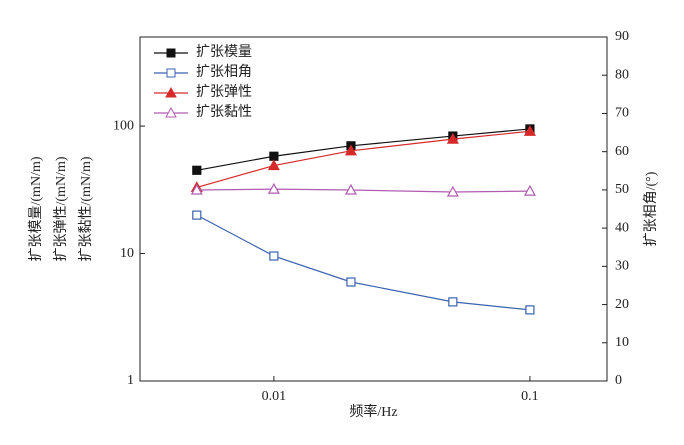 The image size is (684, 445). I want to click on legend-label: 扩张黏性, so click(224, 112).